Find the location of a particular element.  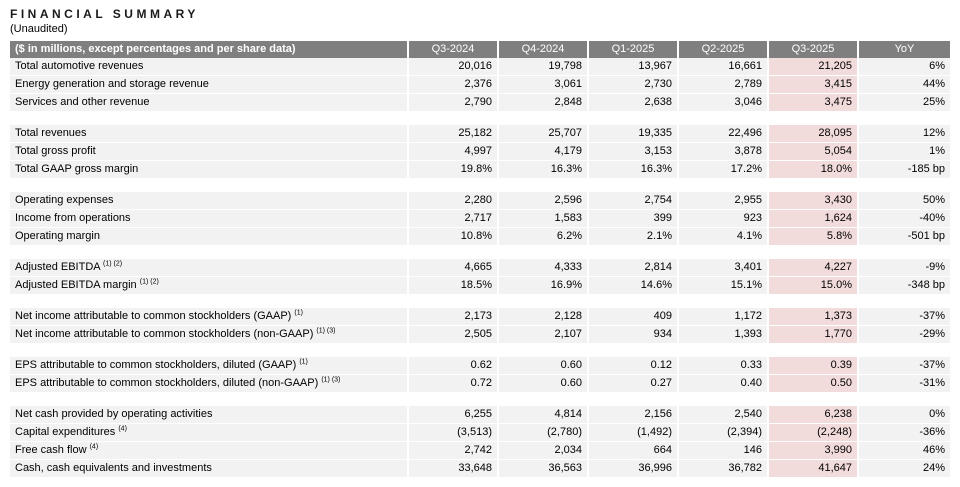

value-cell: 4,665 is located at coordinates (452, 268).